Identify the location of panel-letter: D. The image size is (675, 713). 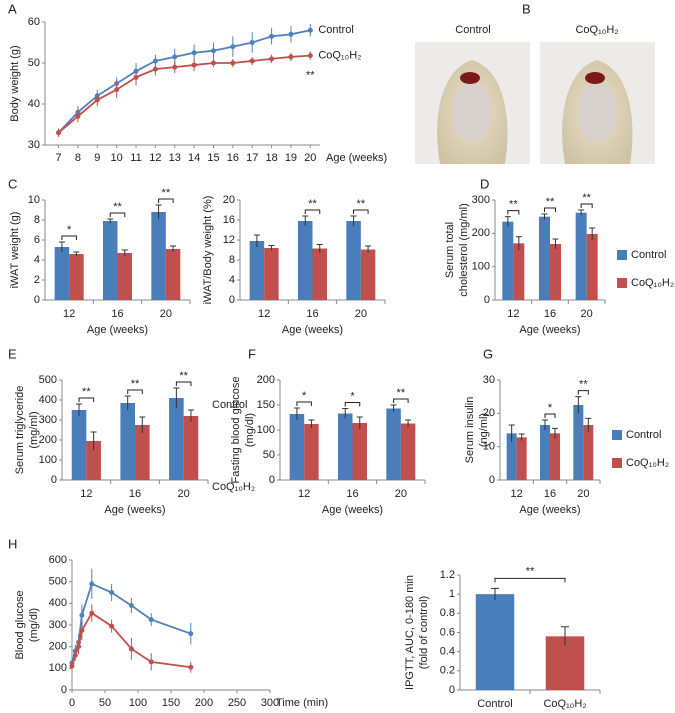
(484, 183).